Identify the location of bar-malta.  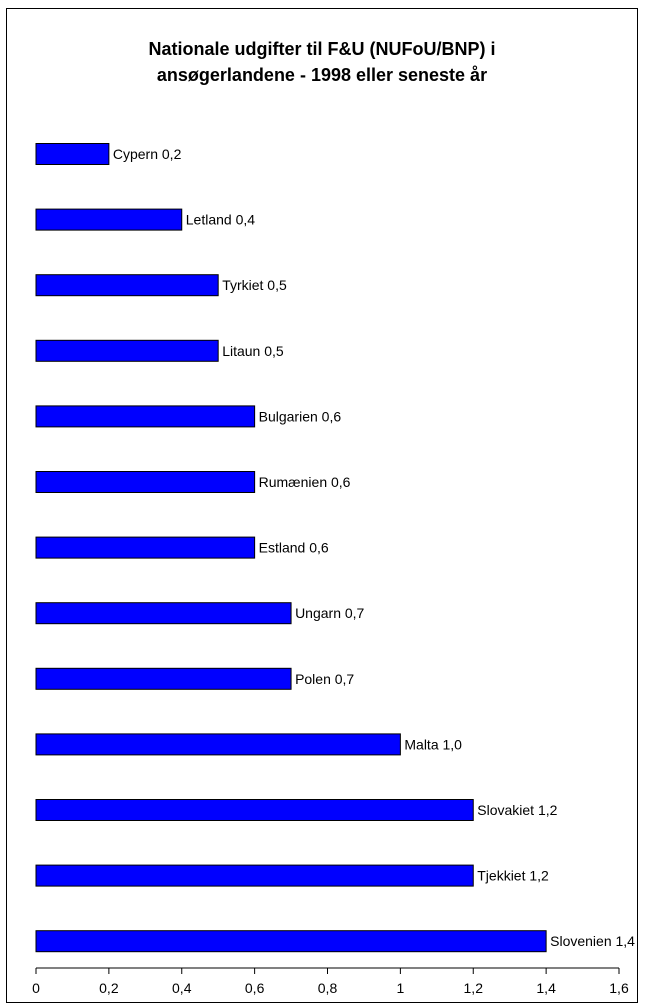
(218, 744).